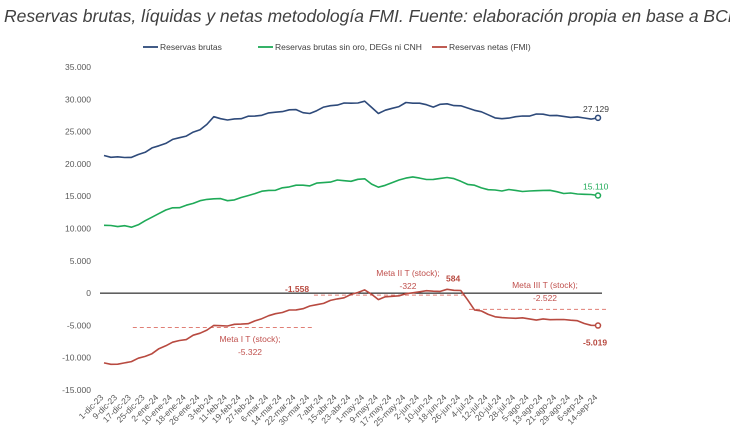 The height and width of the screenshot is (442, 730). Describe the element at coordinates (351, 129) in the screenshot. I see `gross-reserves-line` at that location.